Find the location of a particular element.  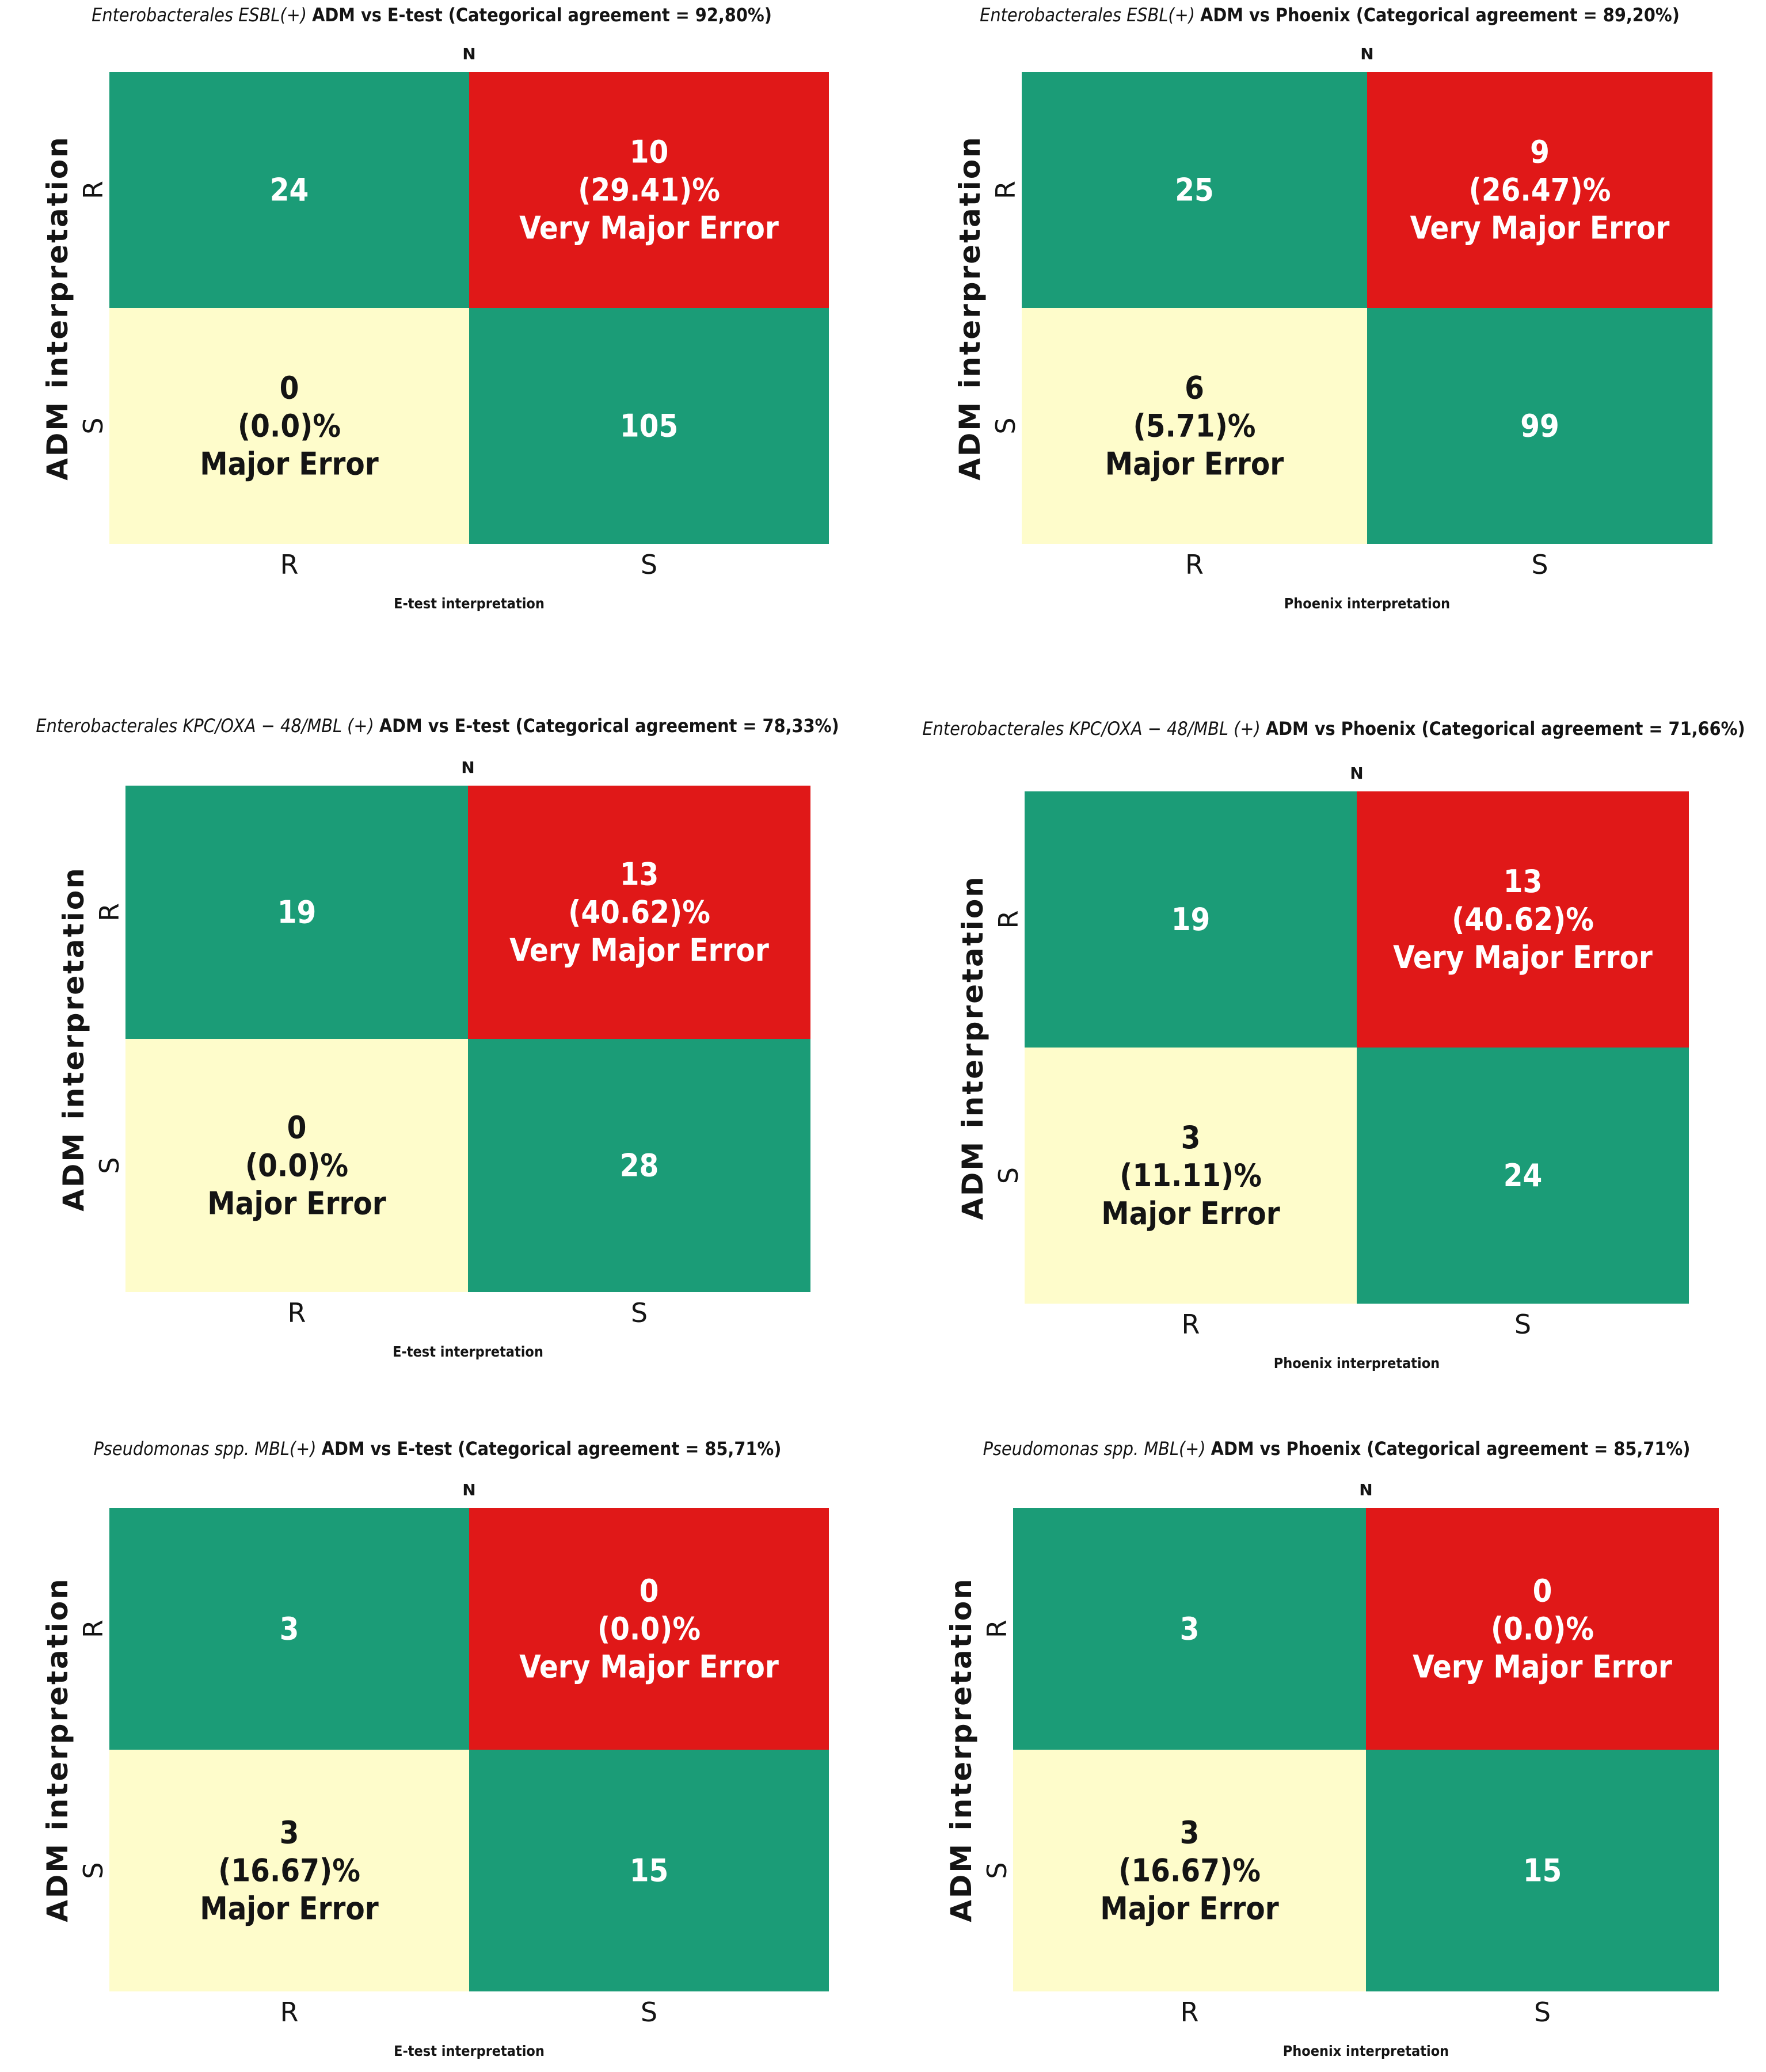

cell-value: 105 is located at coordinates (649, 426).